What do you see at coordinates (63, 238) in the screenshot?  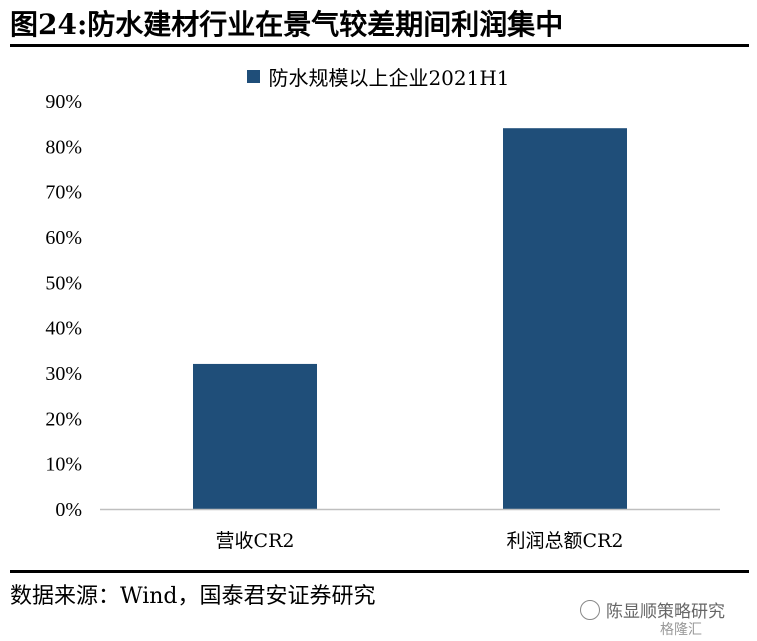 I see `y-tick-label: 60%` at bounding box center [63, 238].